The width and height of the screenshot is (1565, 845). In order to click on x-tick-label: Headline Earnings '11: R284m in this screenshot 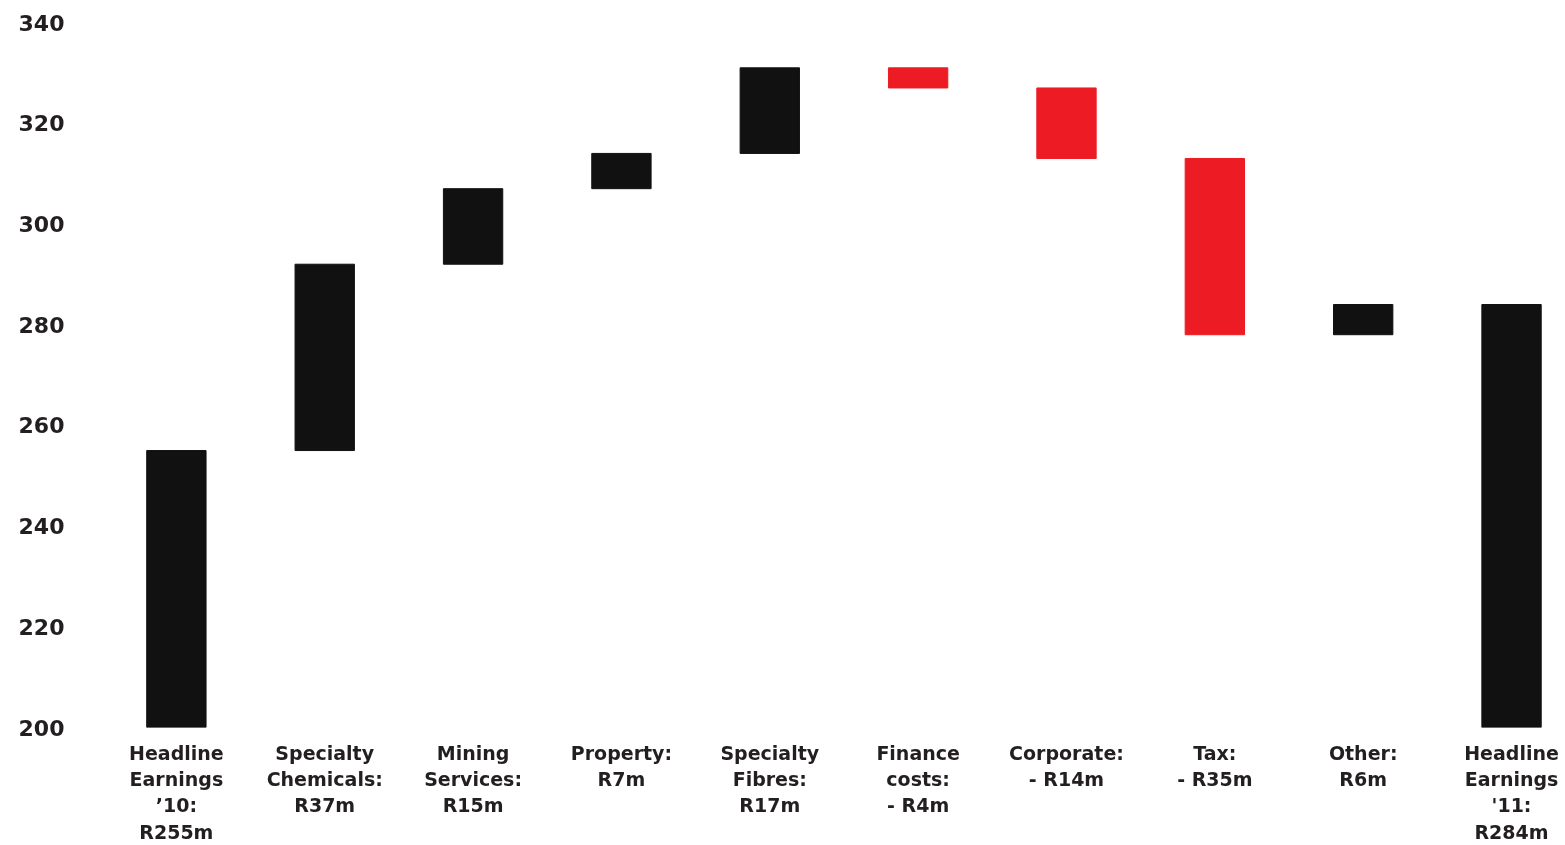, I will do `click(1511, 792)`.